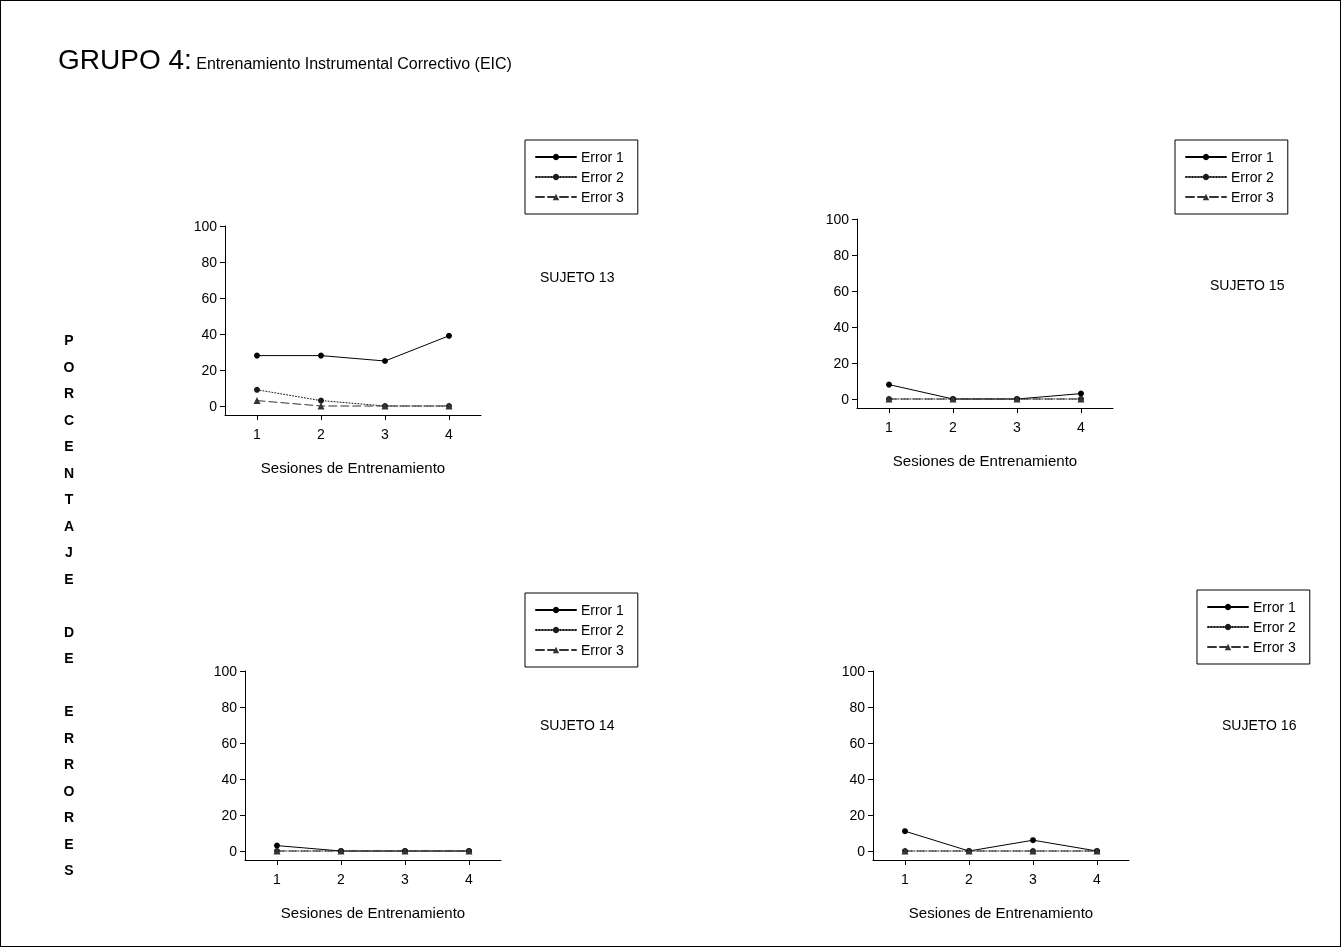 The height and width of the screenshot is (947, 1341). I want to click on text: SUJETO 14, so click(577, 725).